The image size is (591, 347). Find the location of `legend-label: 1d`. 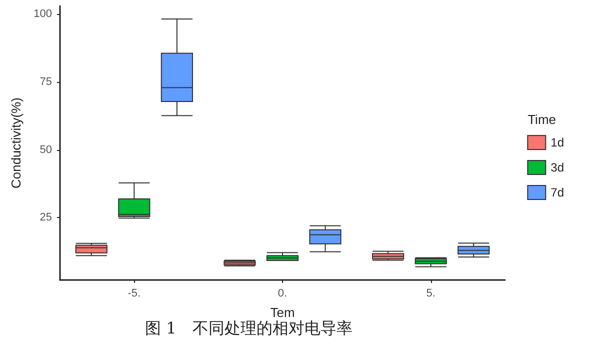

legend-label: 1d is located at coordinates (557, 143).